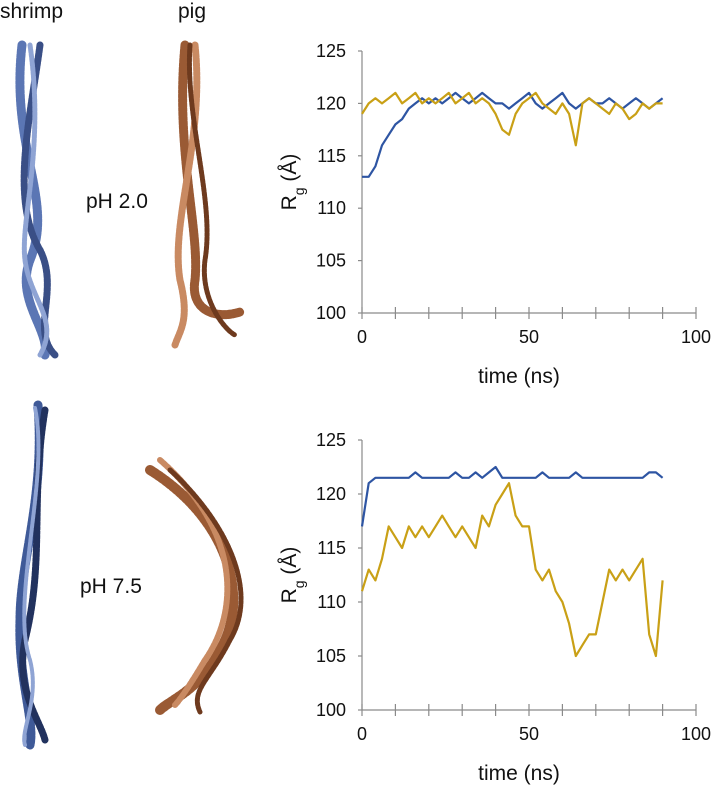 Image resolution: width=716 pixels, height=799 pixels. What do you see at coordinates (31, 11) in the screenshot?
I see `shrimp-label: shrimp` at bounding box center [31, 11].